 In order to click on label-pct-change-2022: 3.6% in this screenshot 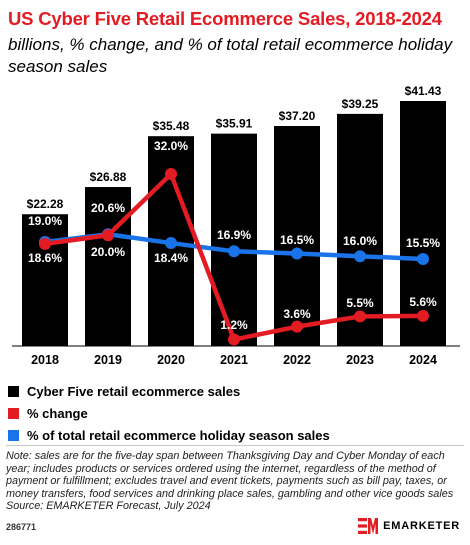, I will do `click(297, 314)`.